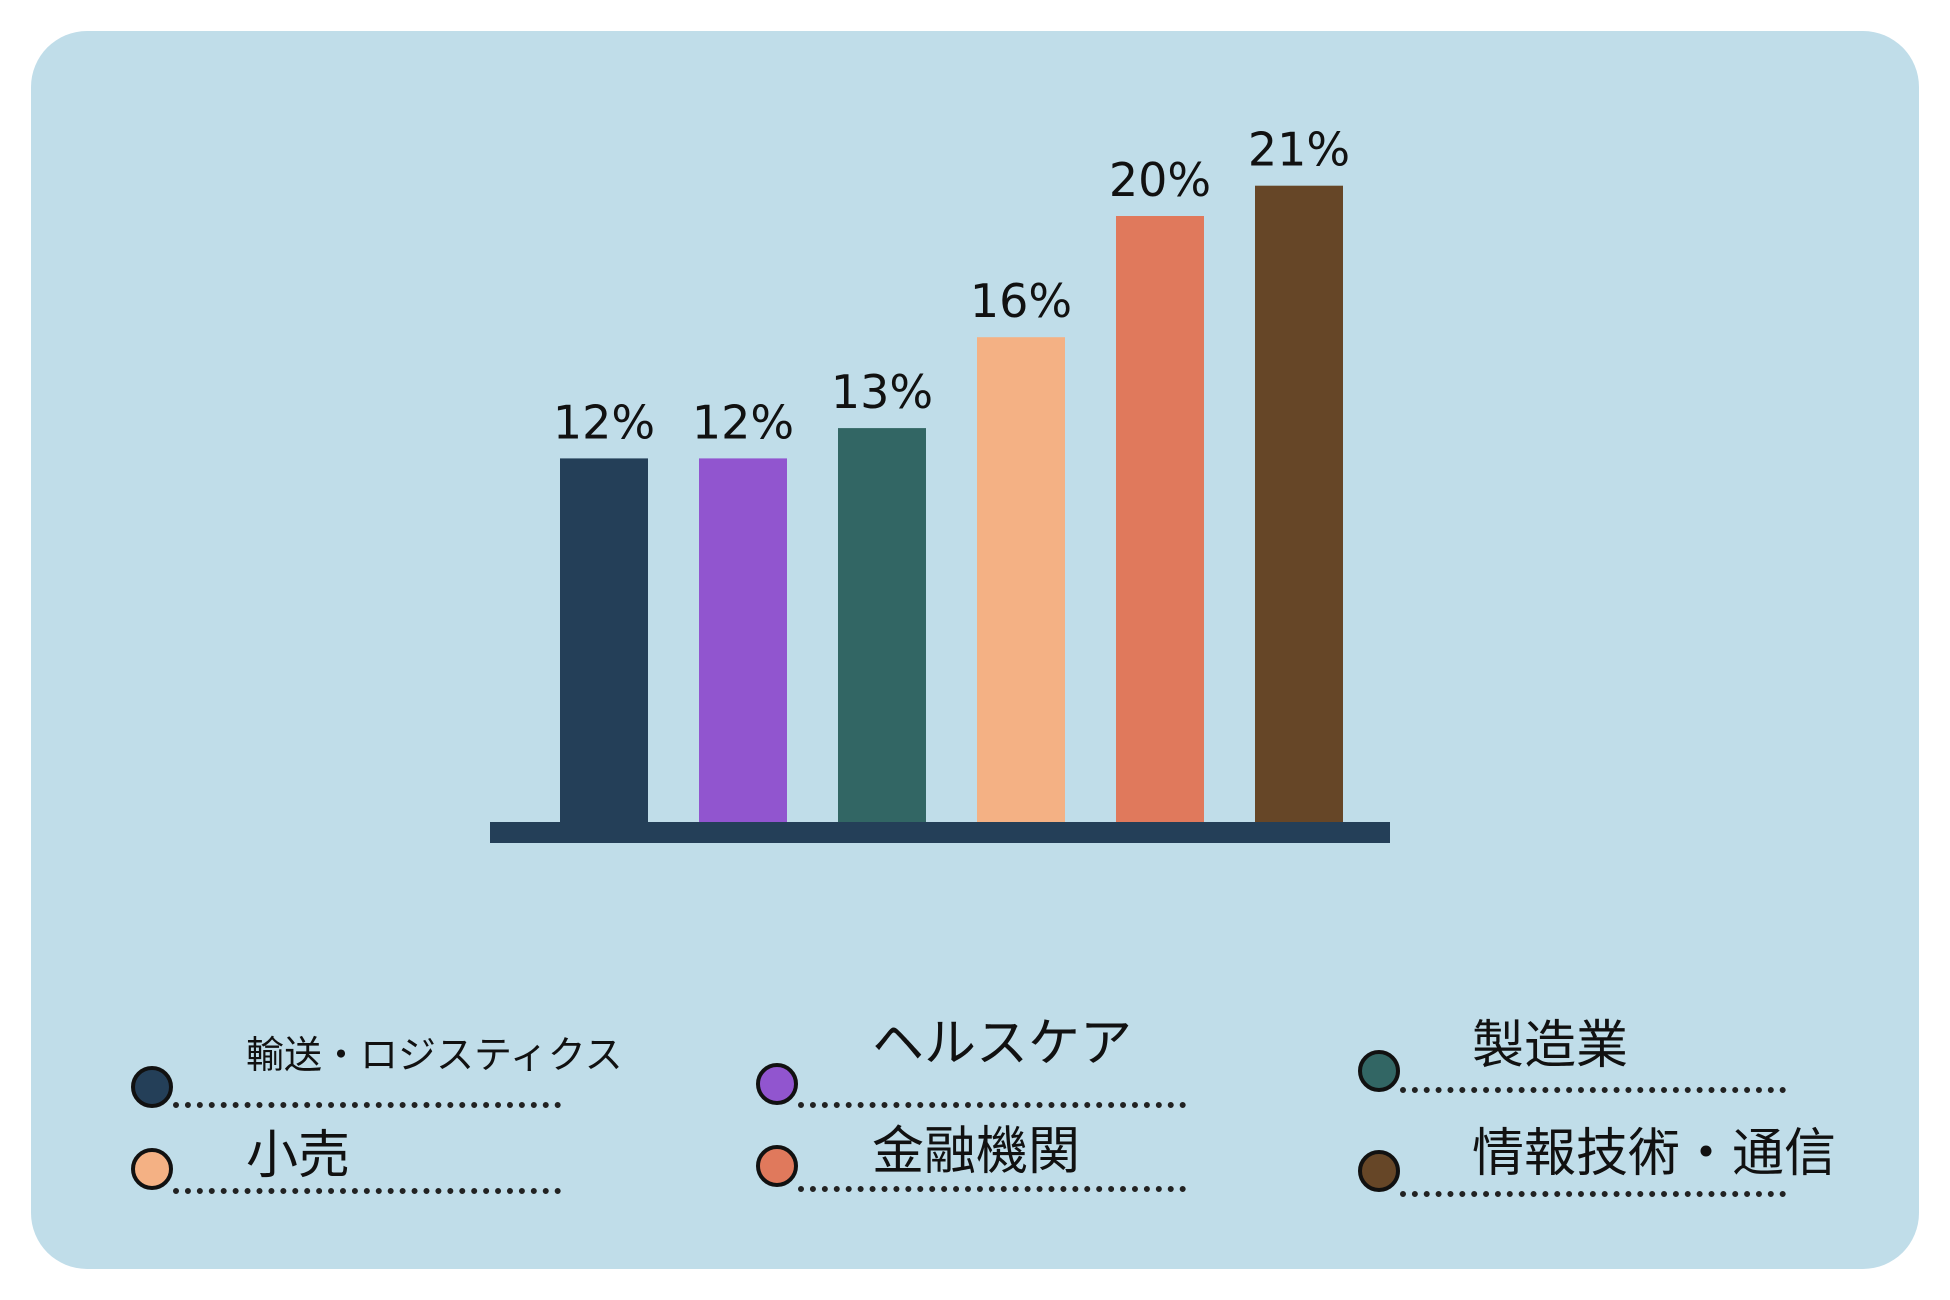 The width and height of the screenshot is (1950, 1300). What do you see at coordinates (1299, 150) in the screenshot?
I see `data-label-it-telecom: 21%` at bounding box center [1299, 150].